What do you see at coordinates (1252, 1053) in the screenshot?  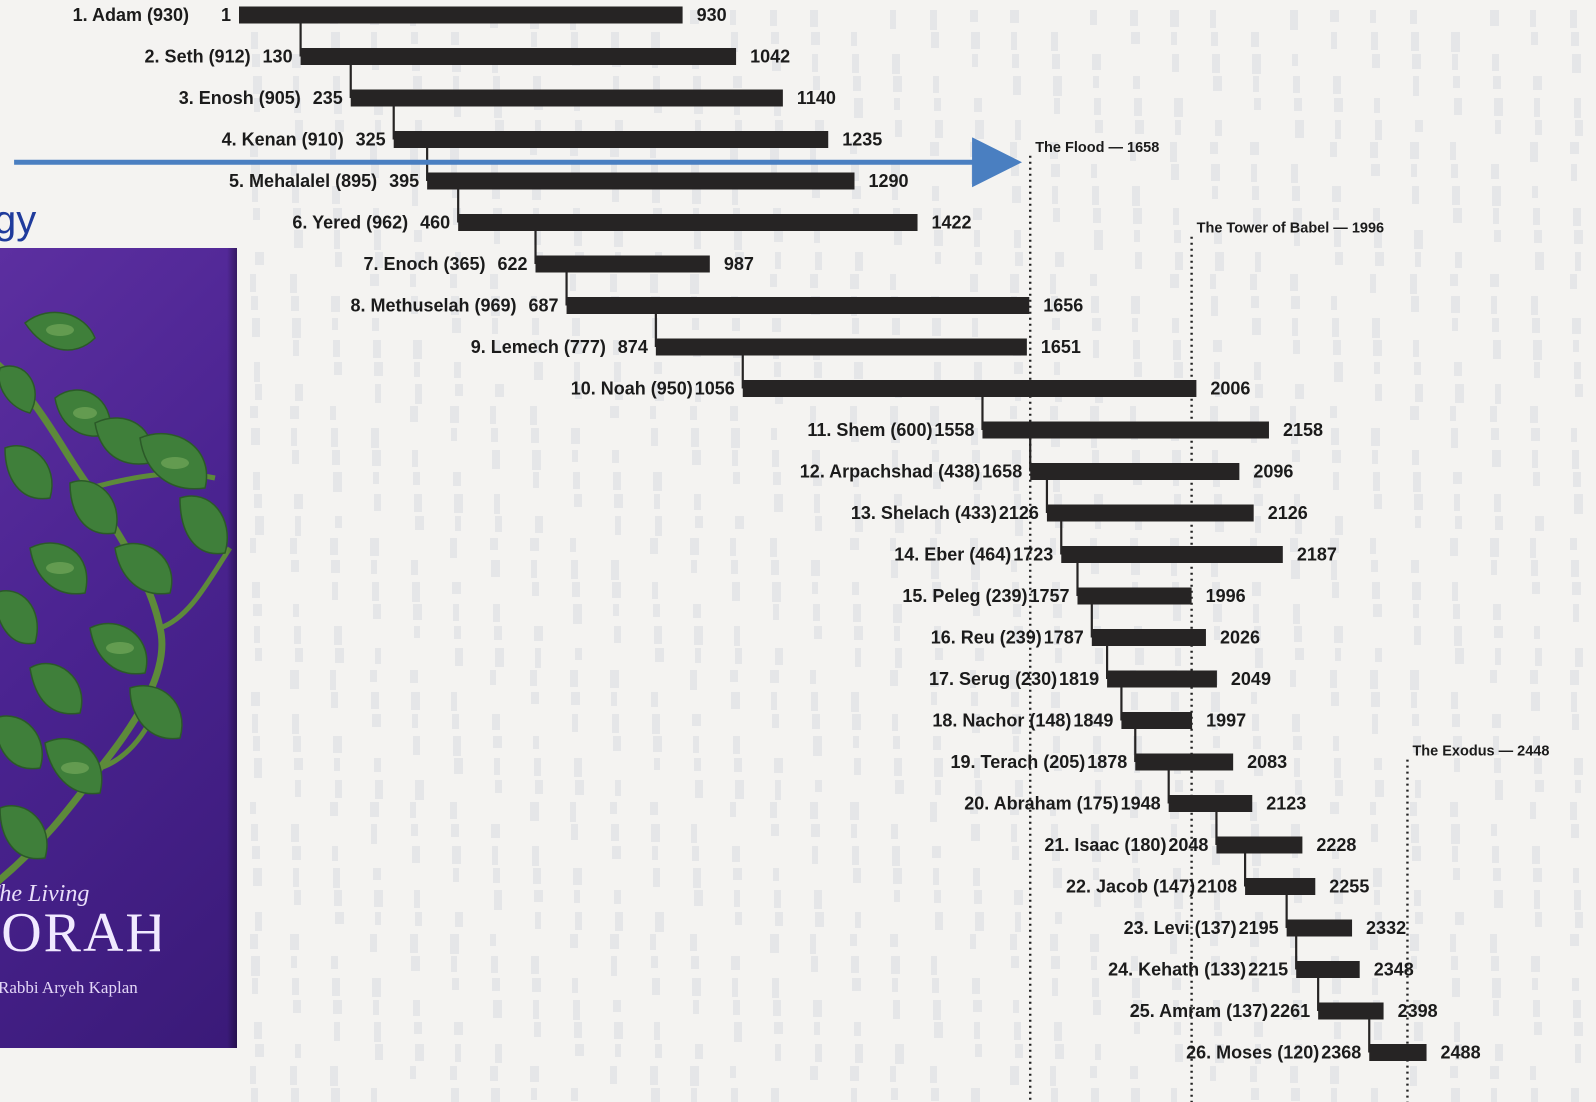 I see `person-name-label: 26. Moses (120)` at bounding box center [1252, 1053].